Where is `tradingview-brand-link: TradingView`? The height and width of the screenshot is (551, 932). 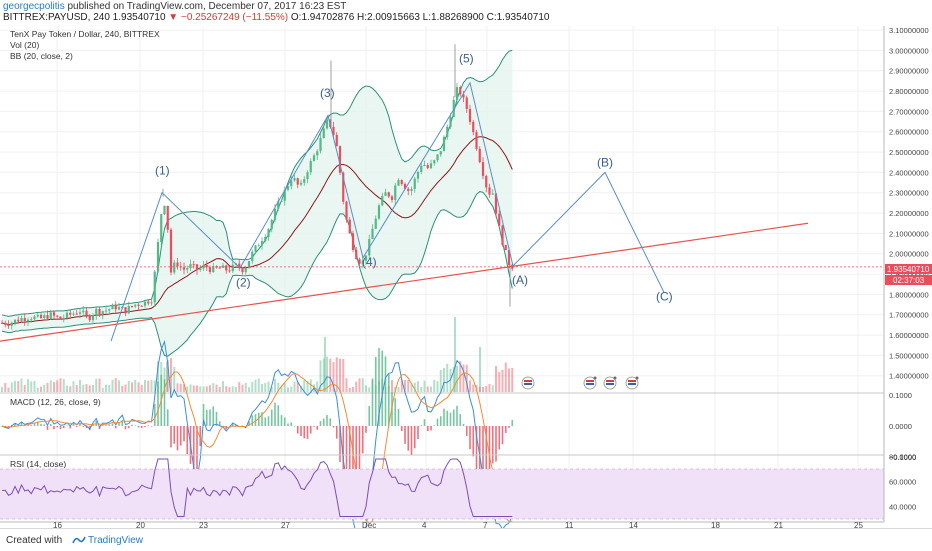
tradingview-brand-link: TradingView is located at coordinates (116, 540).